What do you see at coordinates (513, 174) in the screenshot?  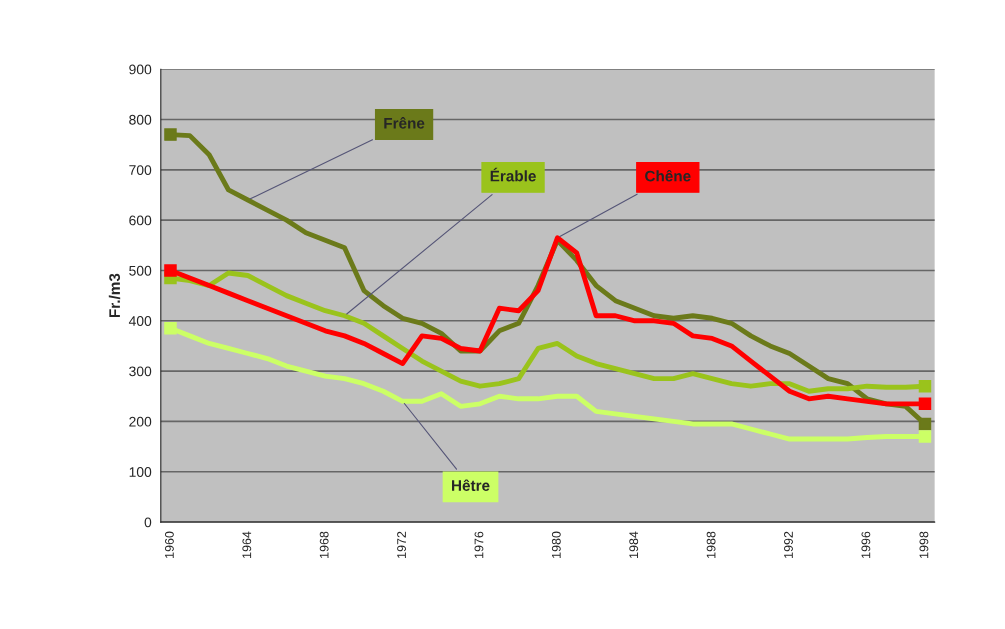 I see `text: Érable` at bounding box center [513, 174].